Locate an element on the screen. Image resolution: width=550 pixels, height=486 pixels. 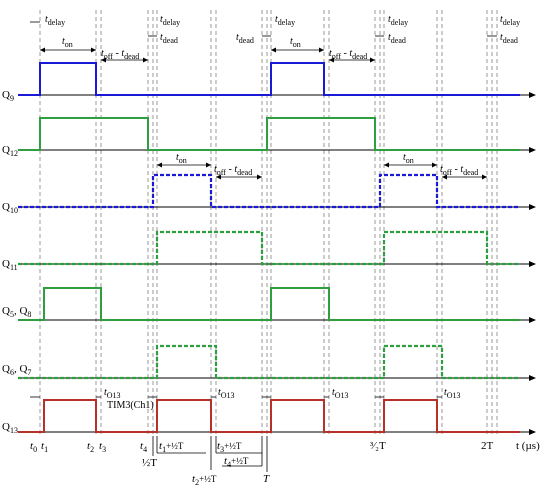
t-off-dead-label-2: toff - tdead is located at coordinates (348, 54).